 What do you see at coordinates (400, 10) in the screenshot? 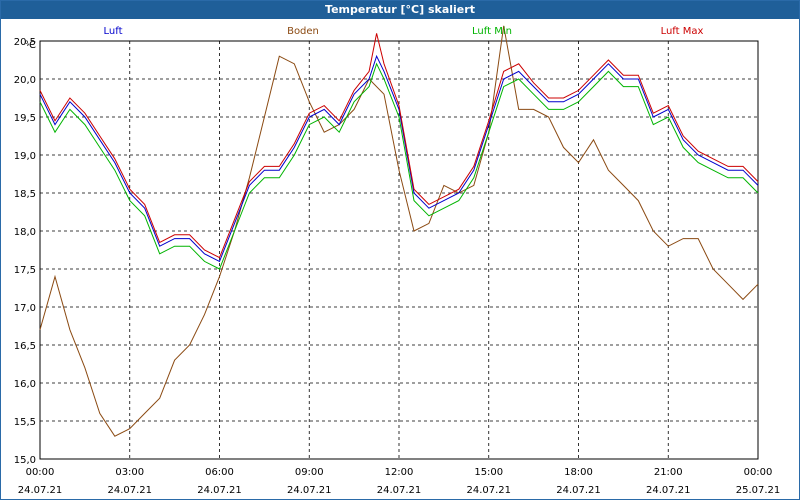
I see `window-title: Temperatur [°C] skaliert` at bounding box center [400, 10].